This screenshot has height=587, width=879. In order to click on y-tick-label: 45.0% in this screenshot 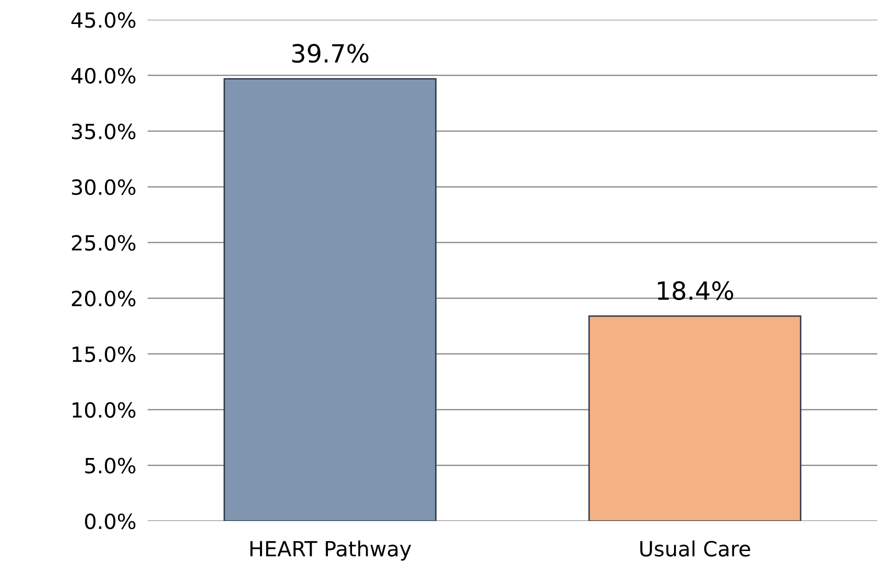, I will do `click(103, 20)`.